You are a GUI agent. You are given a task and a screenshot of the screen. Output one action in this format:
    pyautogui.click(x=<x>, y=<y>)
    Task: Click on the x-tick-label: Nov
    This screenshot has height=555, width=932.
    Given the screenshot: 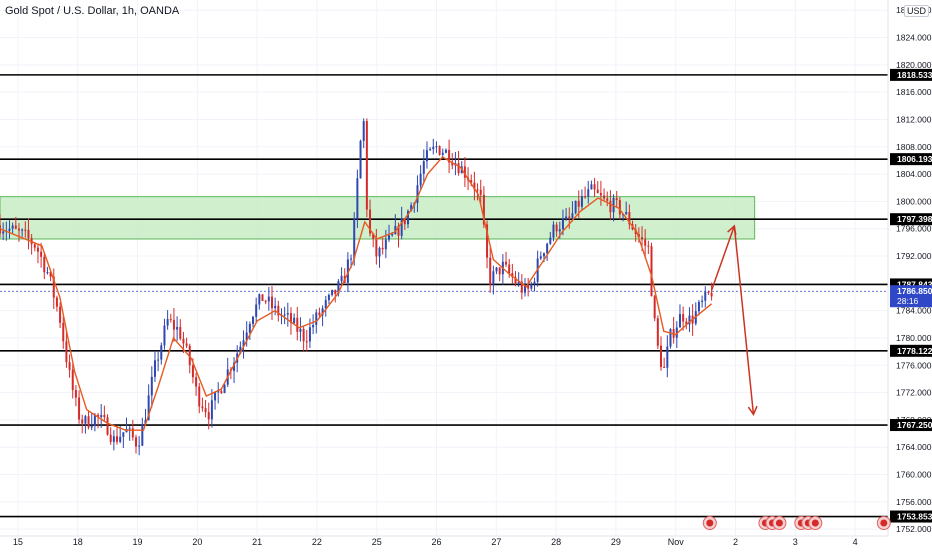 What is the action you would take?
    pyautogui.click(x=676, y=542)
    